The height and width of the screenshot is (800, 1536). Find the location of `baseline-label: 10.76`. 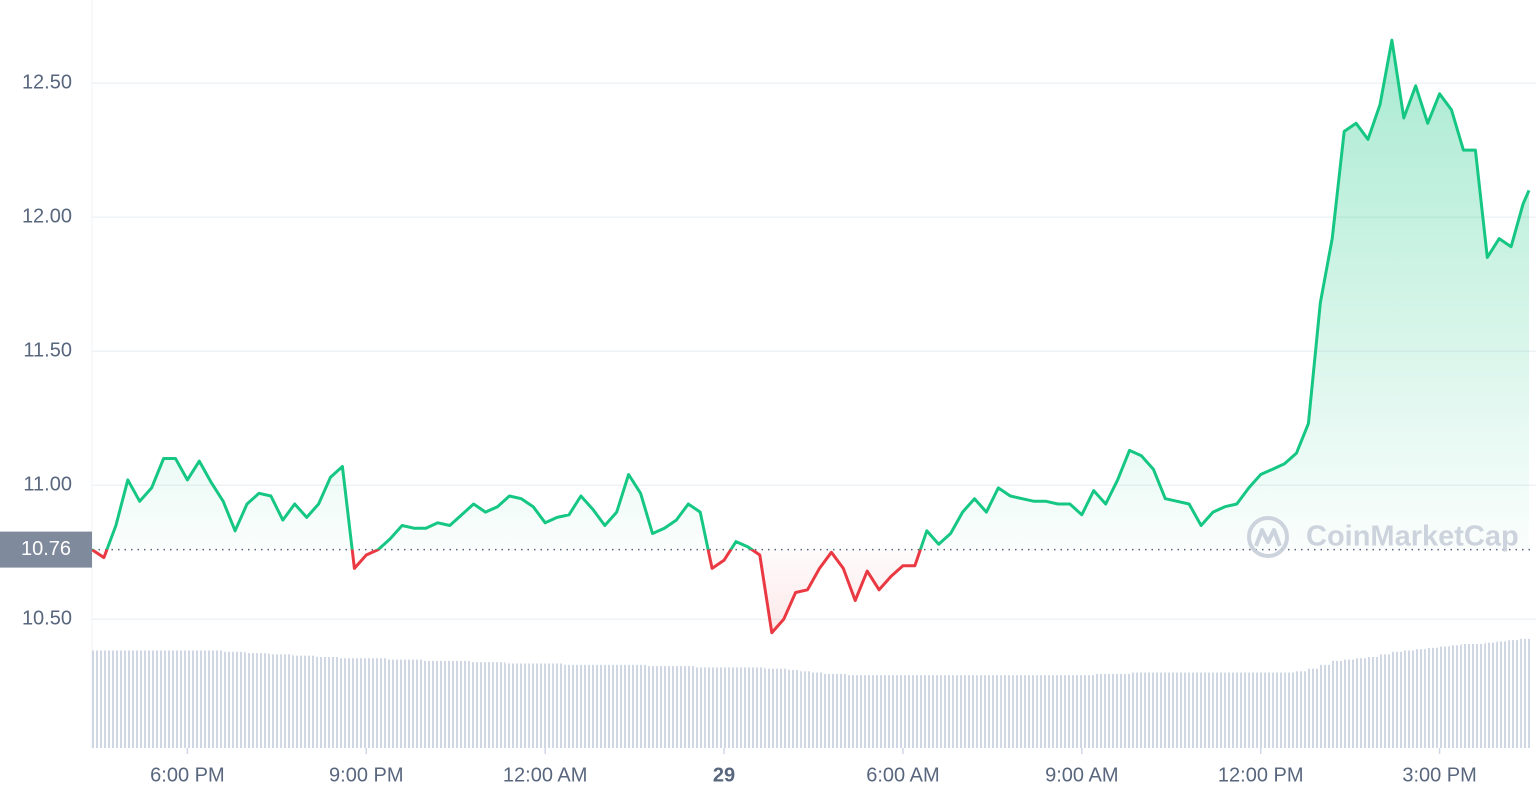

baseline-label: 10.76 is located at coordinates (46, 549).